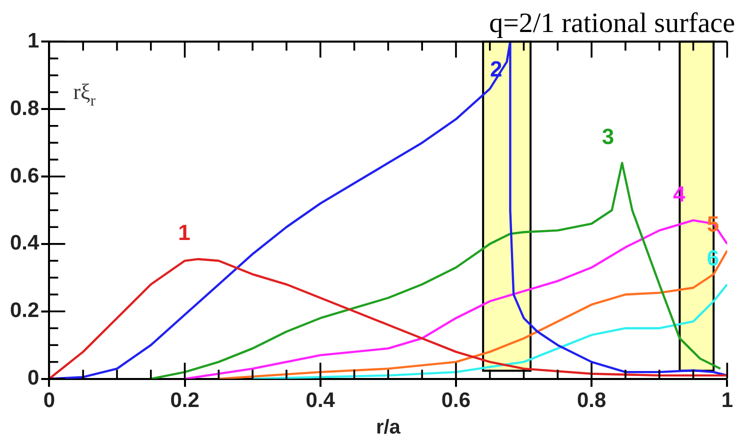 The width and height of the screenshot is (735, 448). I want to click on y-tick-label: 0.2, so click(25, 310).